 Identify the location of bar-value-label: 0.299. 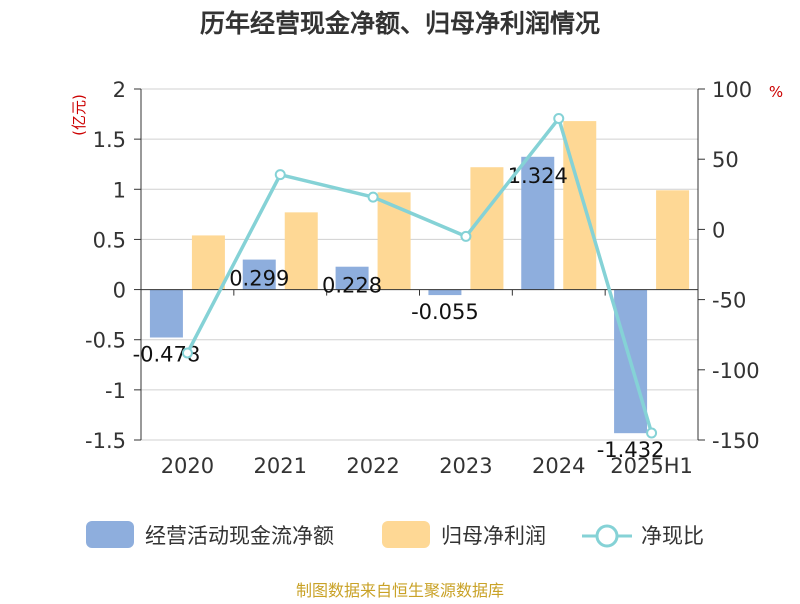
(259, 279).